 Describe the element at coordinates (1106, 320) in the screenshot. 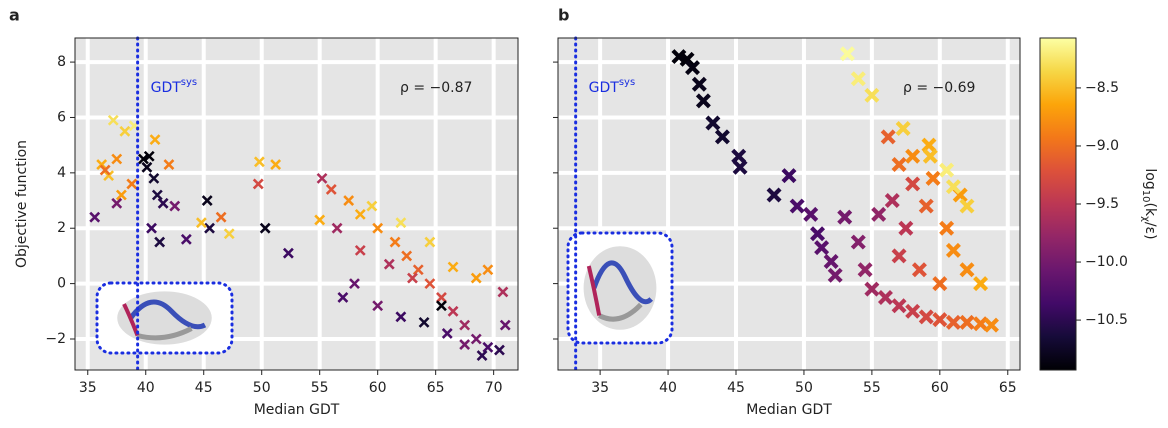

I see `colorbar-tick-label: −10.5` at that location.